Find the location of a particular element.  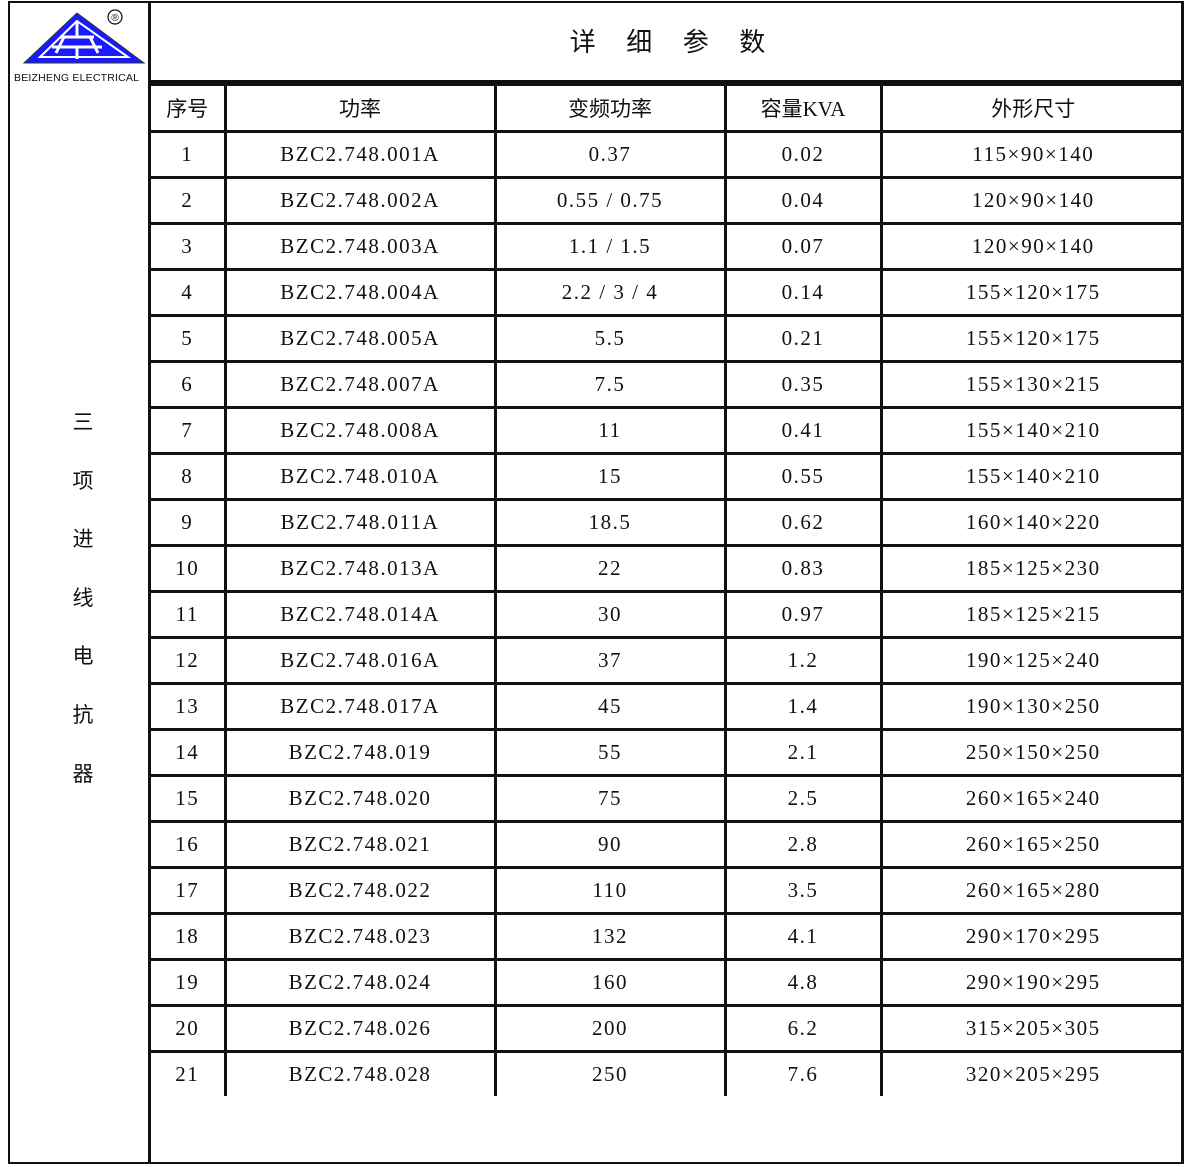

table-row: 11 BZC2.748.014A 30 0.97 185×125×215 is located at coordinates (667, 614).